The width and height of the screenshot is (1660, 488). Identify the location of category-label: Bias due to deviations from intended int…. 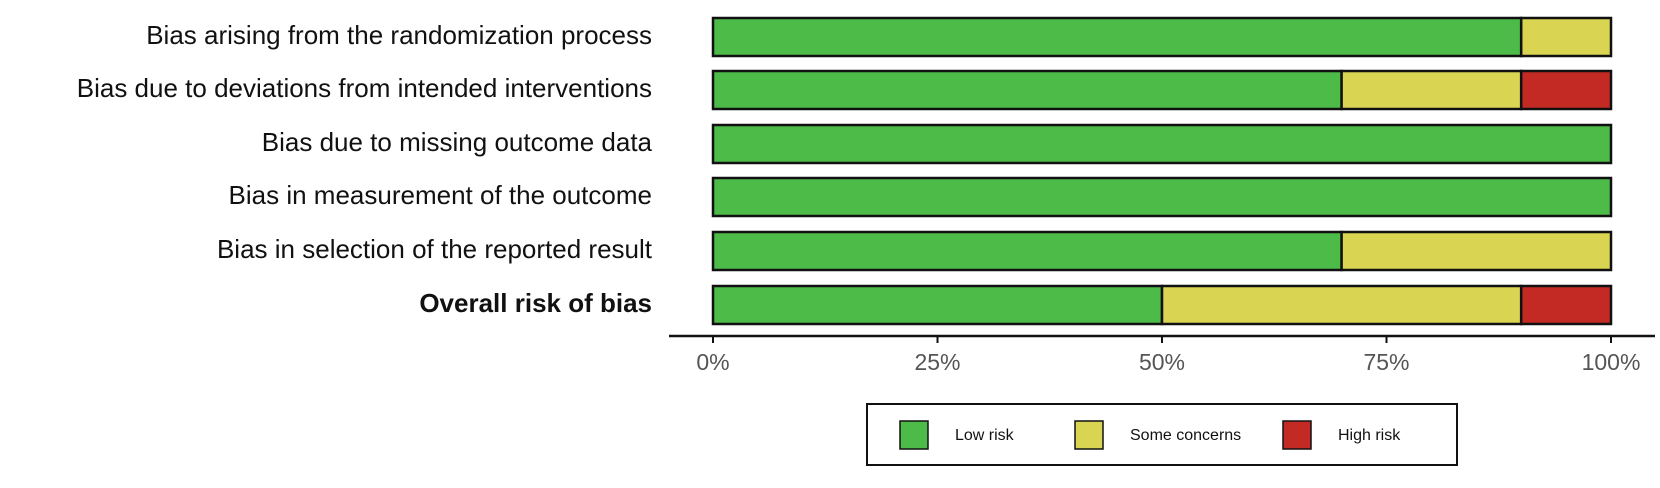
(364, 88).